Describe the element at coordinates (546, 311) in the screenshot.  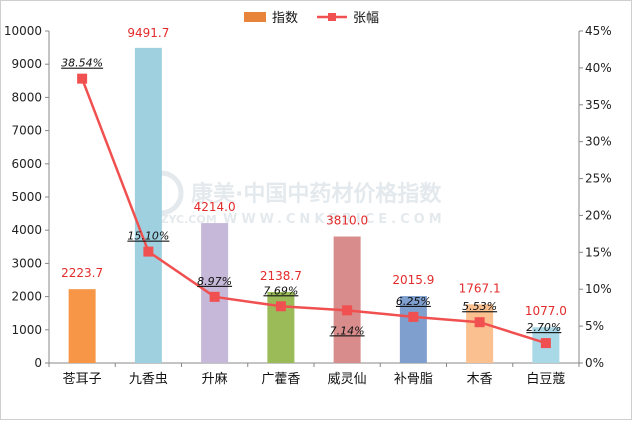
I see `bar-value-label: 1077.0` at that location.